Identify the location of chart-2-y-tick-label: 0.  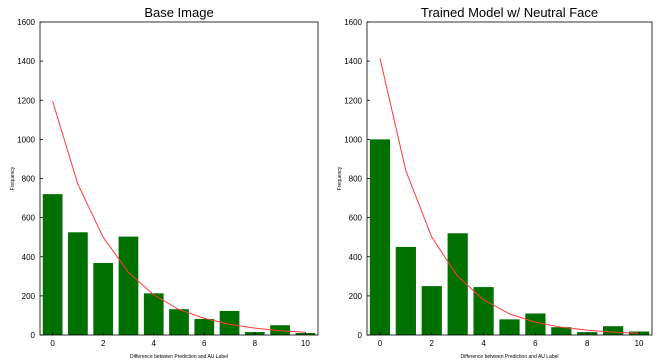
(360, 335).